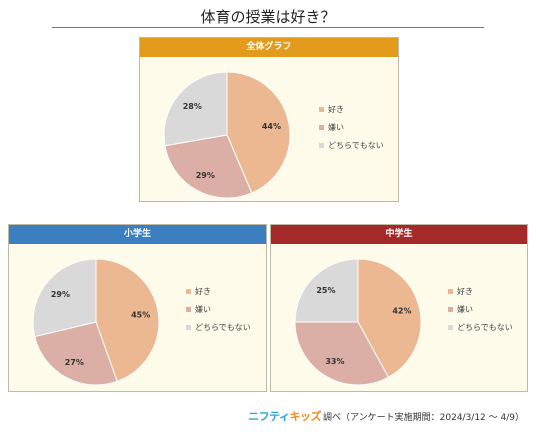  What do you see at coordinates (60, 294) in the screenshot?
I see `data-label-neutral: 29%` at bounding box center [60, 294].